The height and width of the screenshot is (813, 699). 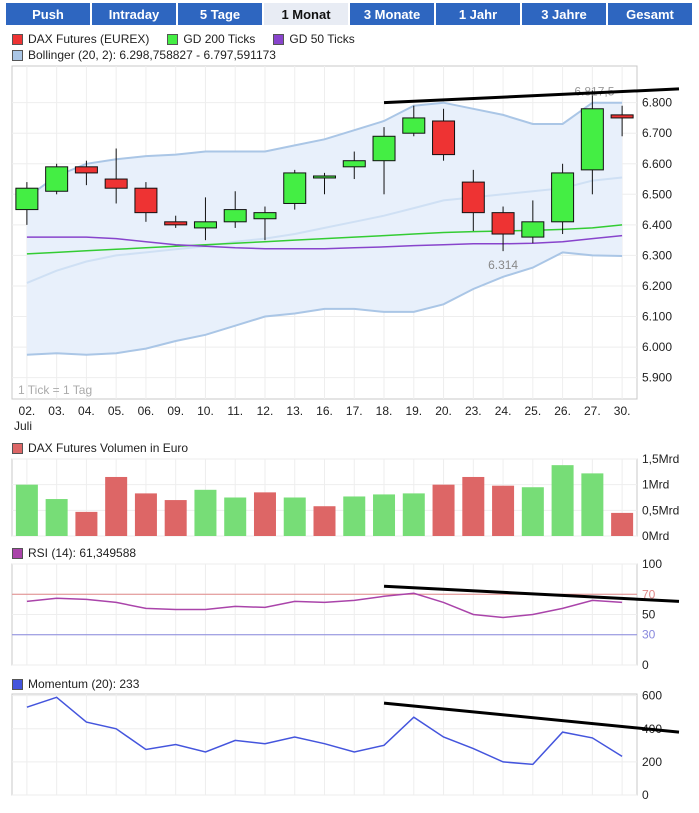 I want to click on rsi-ytick: 70, so click(x=649, y=594).